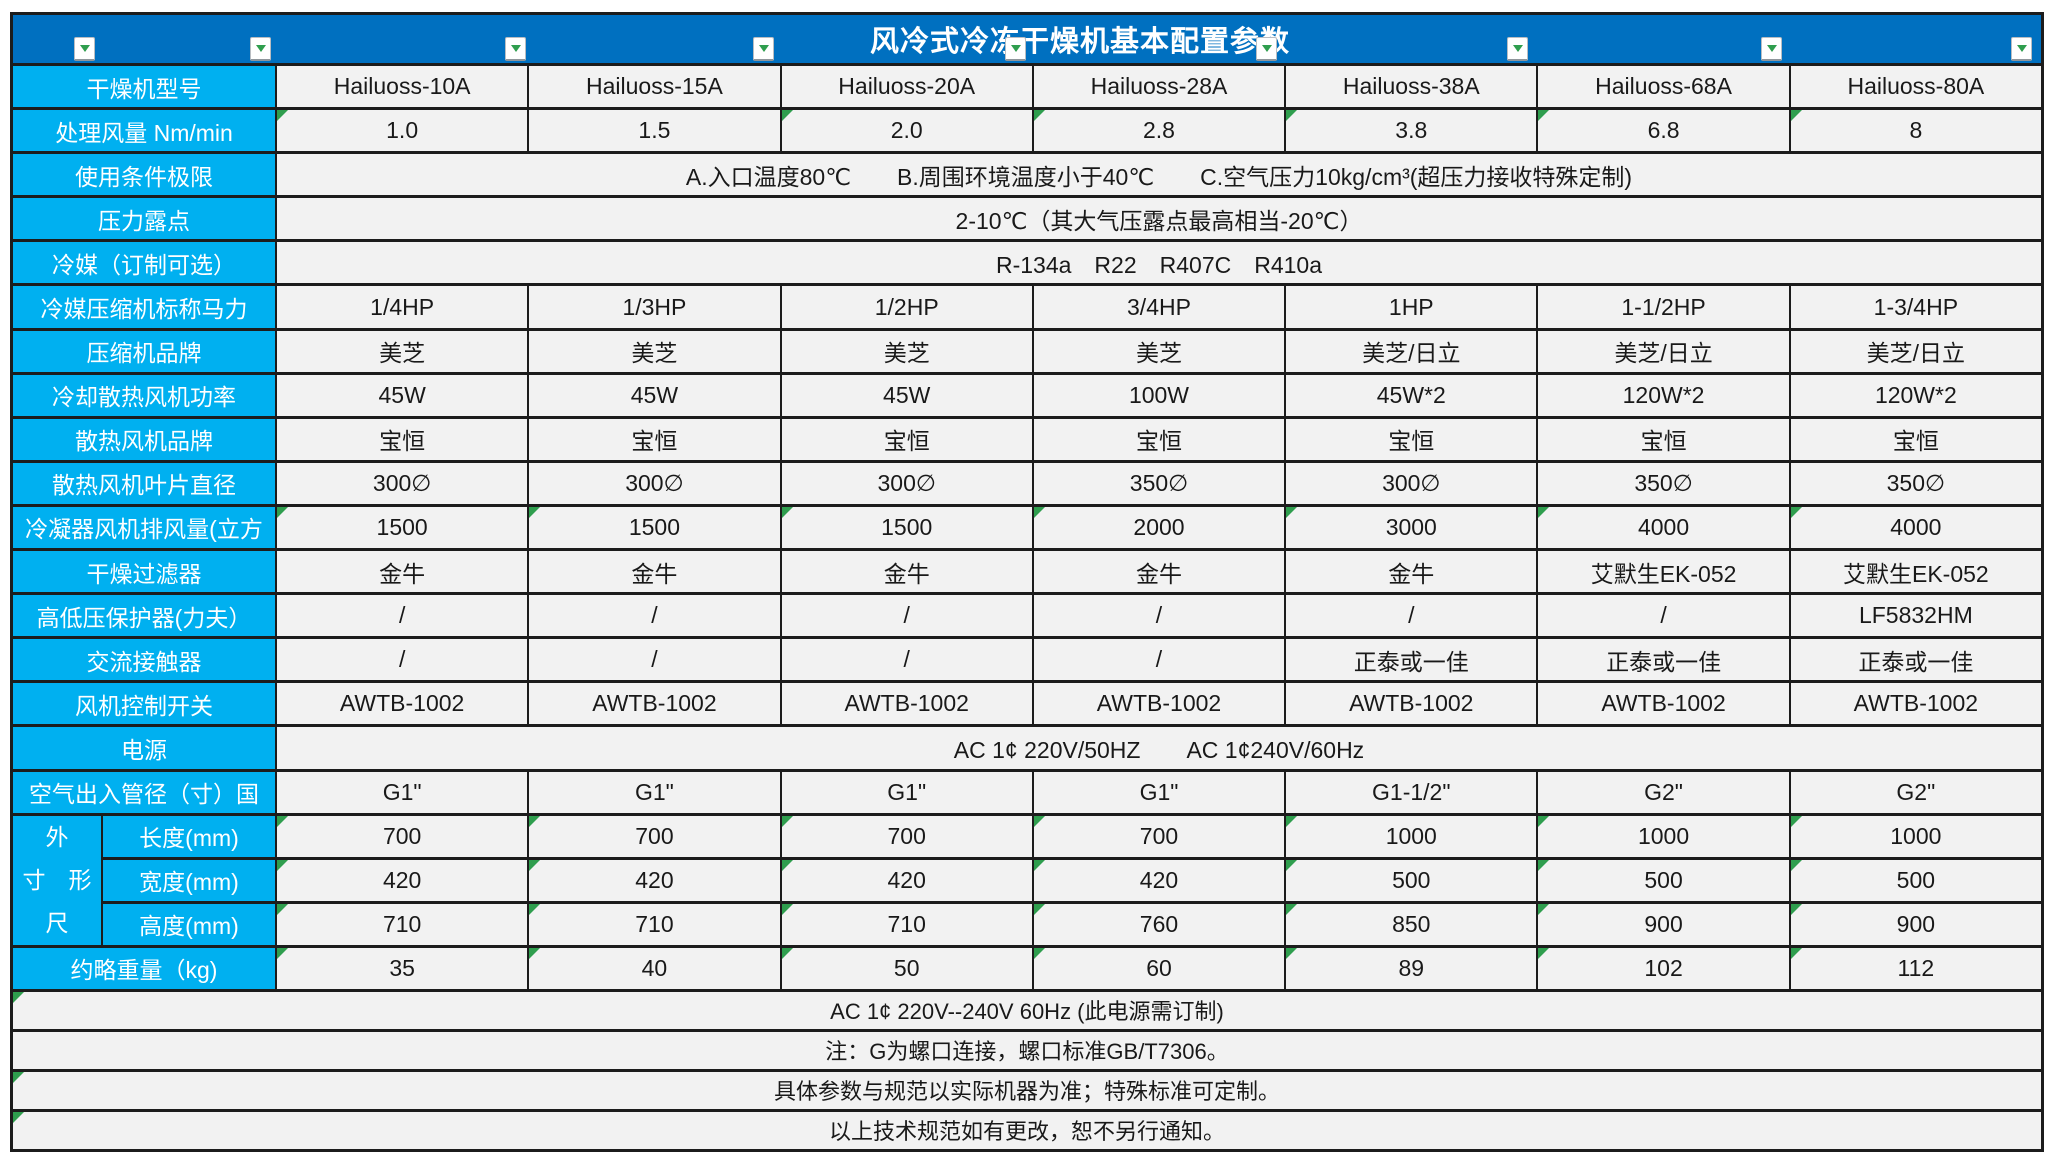  What do you see at coordinates (144, 87) in the screenshot?
I see `row-label: 干燥机型号` at bounding box center [144, 87].